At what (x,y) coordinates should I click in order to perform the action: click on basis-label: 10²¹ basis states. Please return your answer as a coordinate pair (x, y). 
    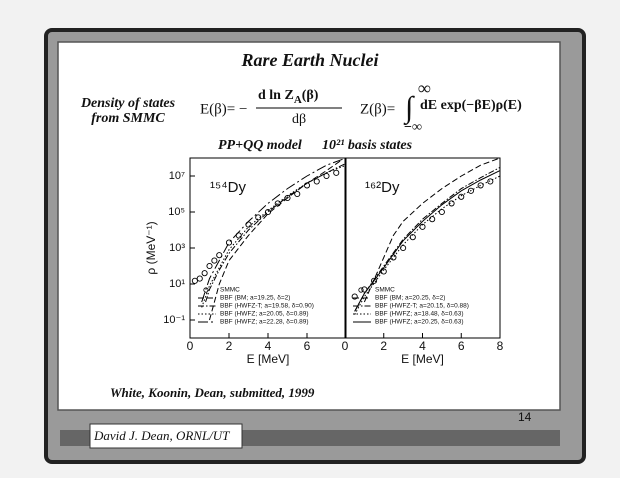
    Looking at the image, I should click on (367, 145).